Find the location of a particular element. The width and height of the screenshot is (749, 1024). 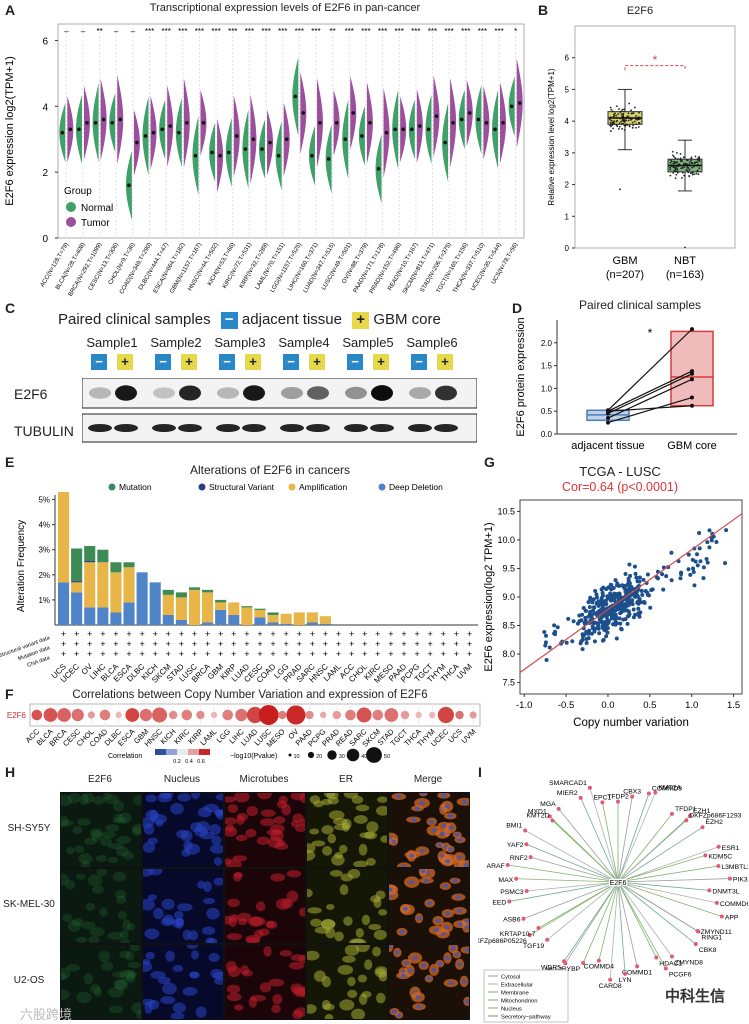

network-node-label: DKFZp686P05226 is located at coordinates (502, 941).